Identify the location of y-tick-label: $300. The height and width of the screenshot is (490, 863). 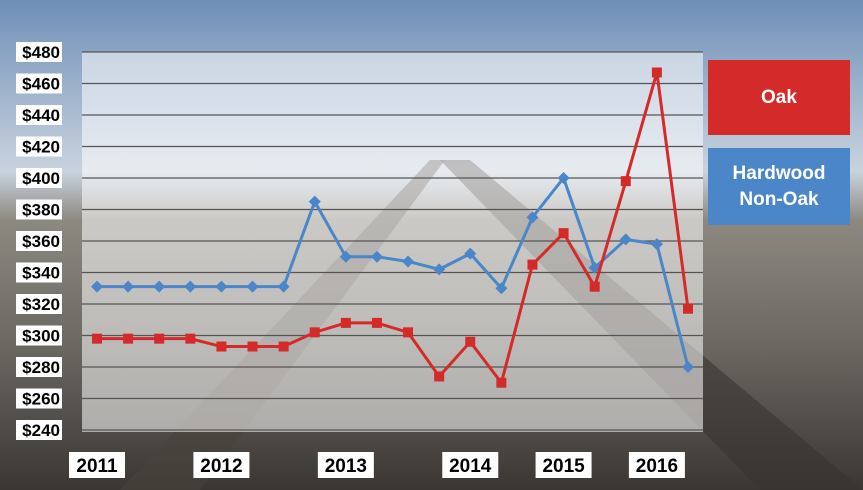
(41, 336).